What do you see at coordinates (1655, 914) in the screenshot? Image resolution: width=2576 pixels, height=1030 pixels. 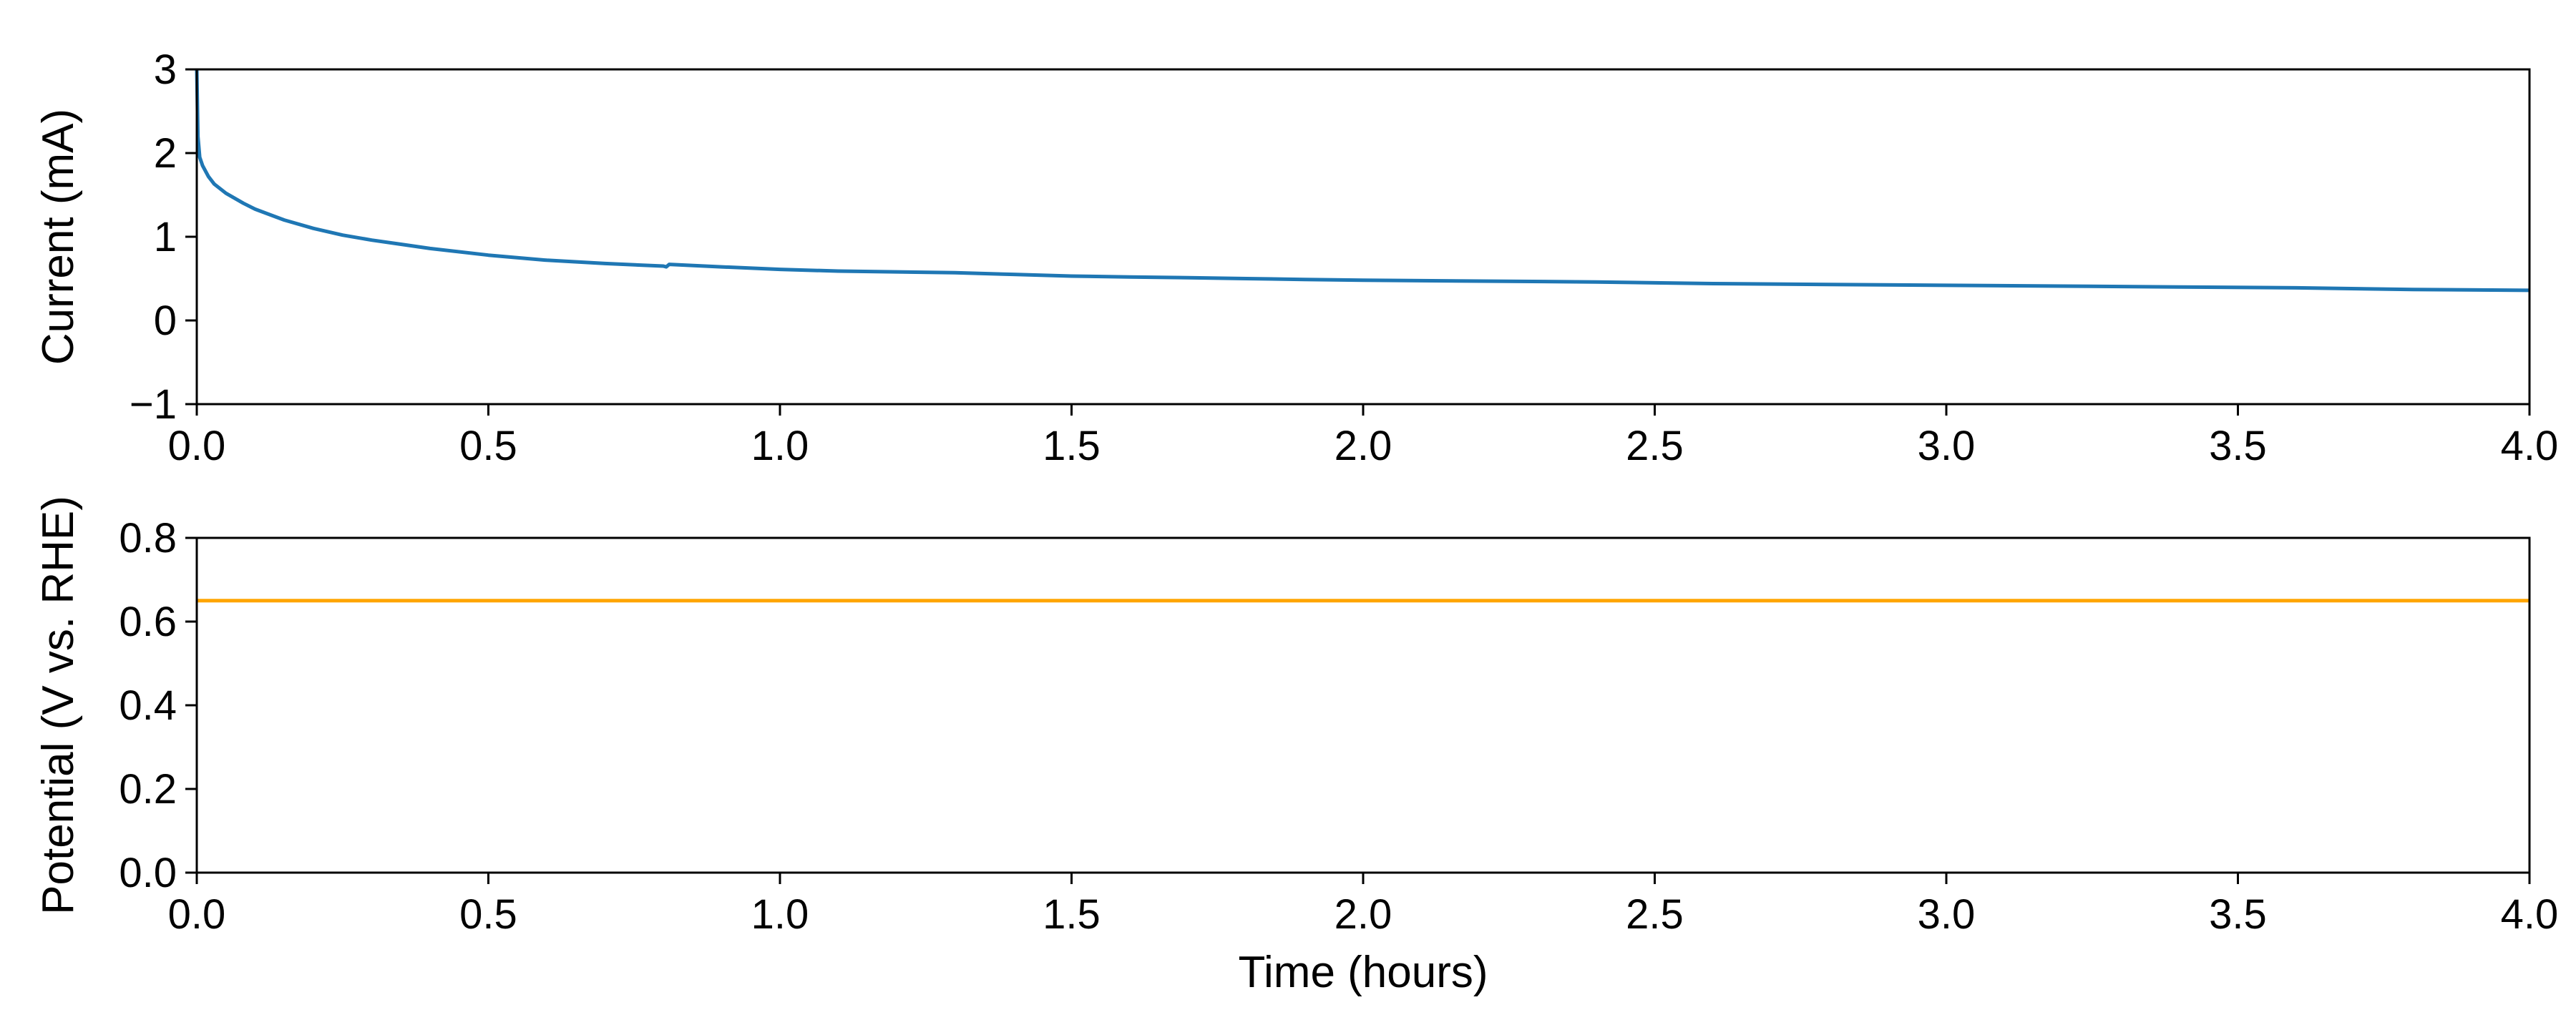 I see `potential-x-tick-label: 2.5` at bounding box center [1655, 914].